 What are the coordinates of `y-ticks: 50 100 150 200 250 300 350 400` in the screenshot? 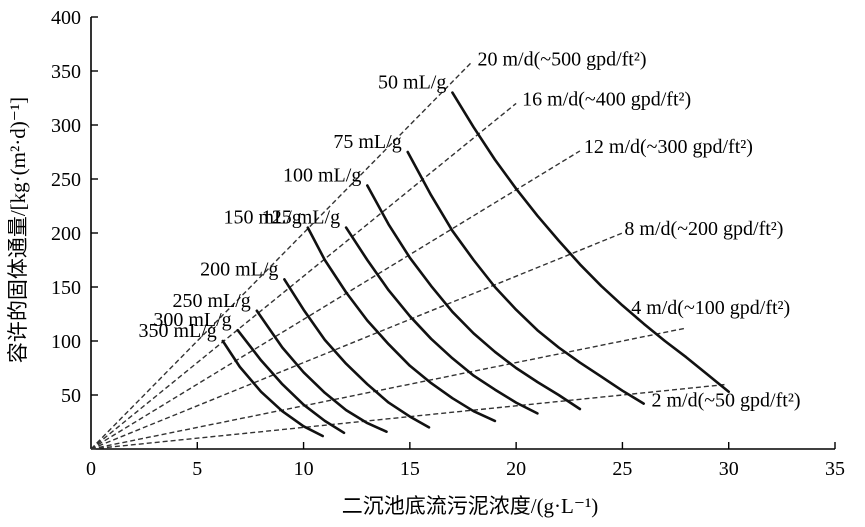 It's located at (74, 207).